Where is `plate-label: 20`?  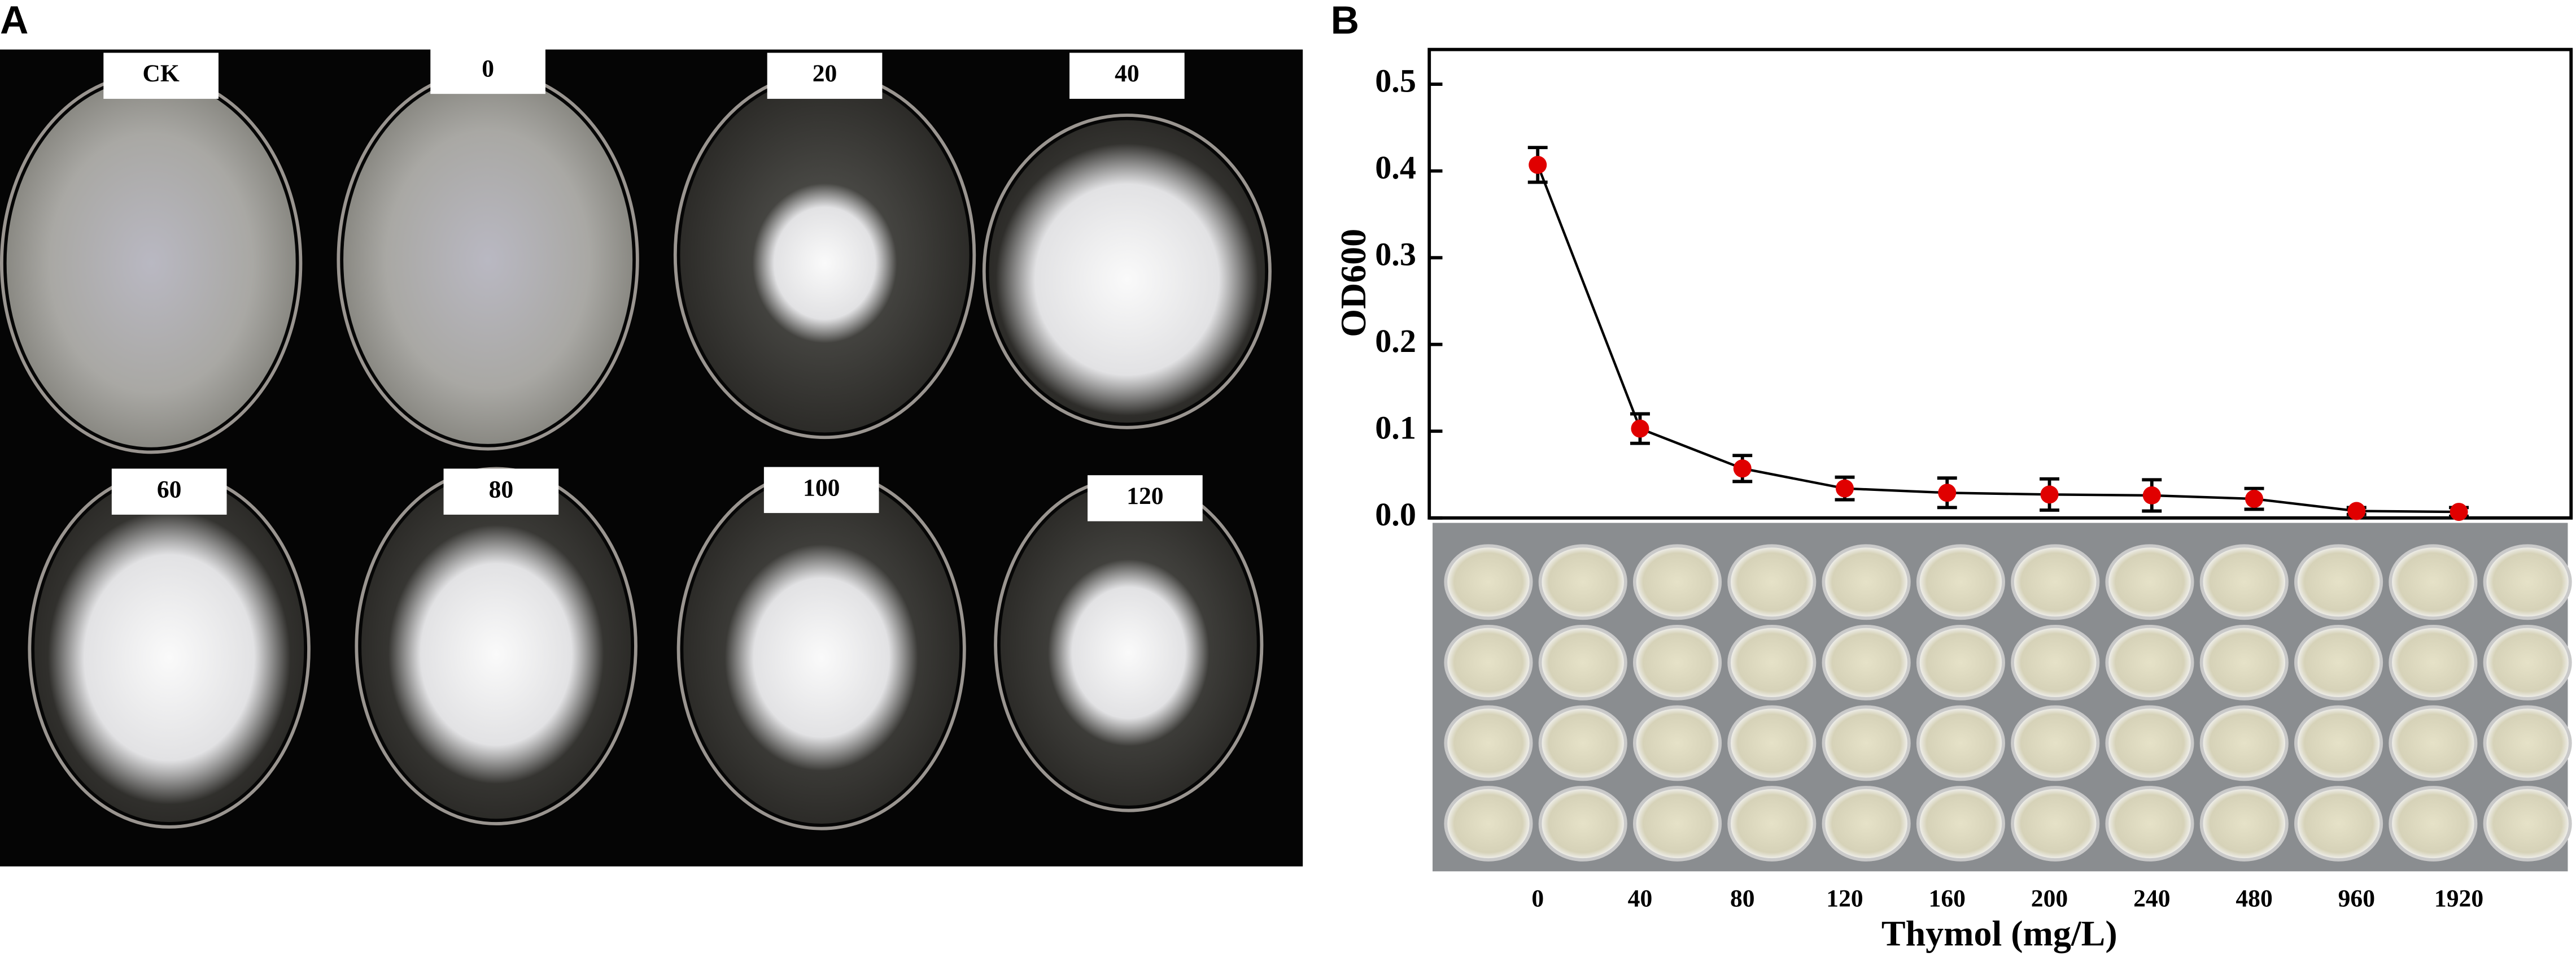 plate-label: 20 is located at coordinates (825, 73).